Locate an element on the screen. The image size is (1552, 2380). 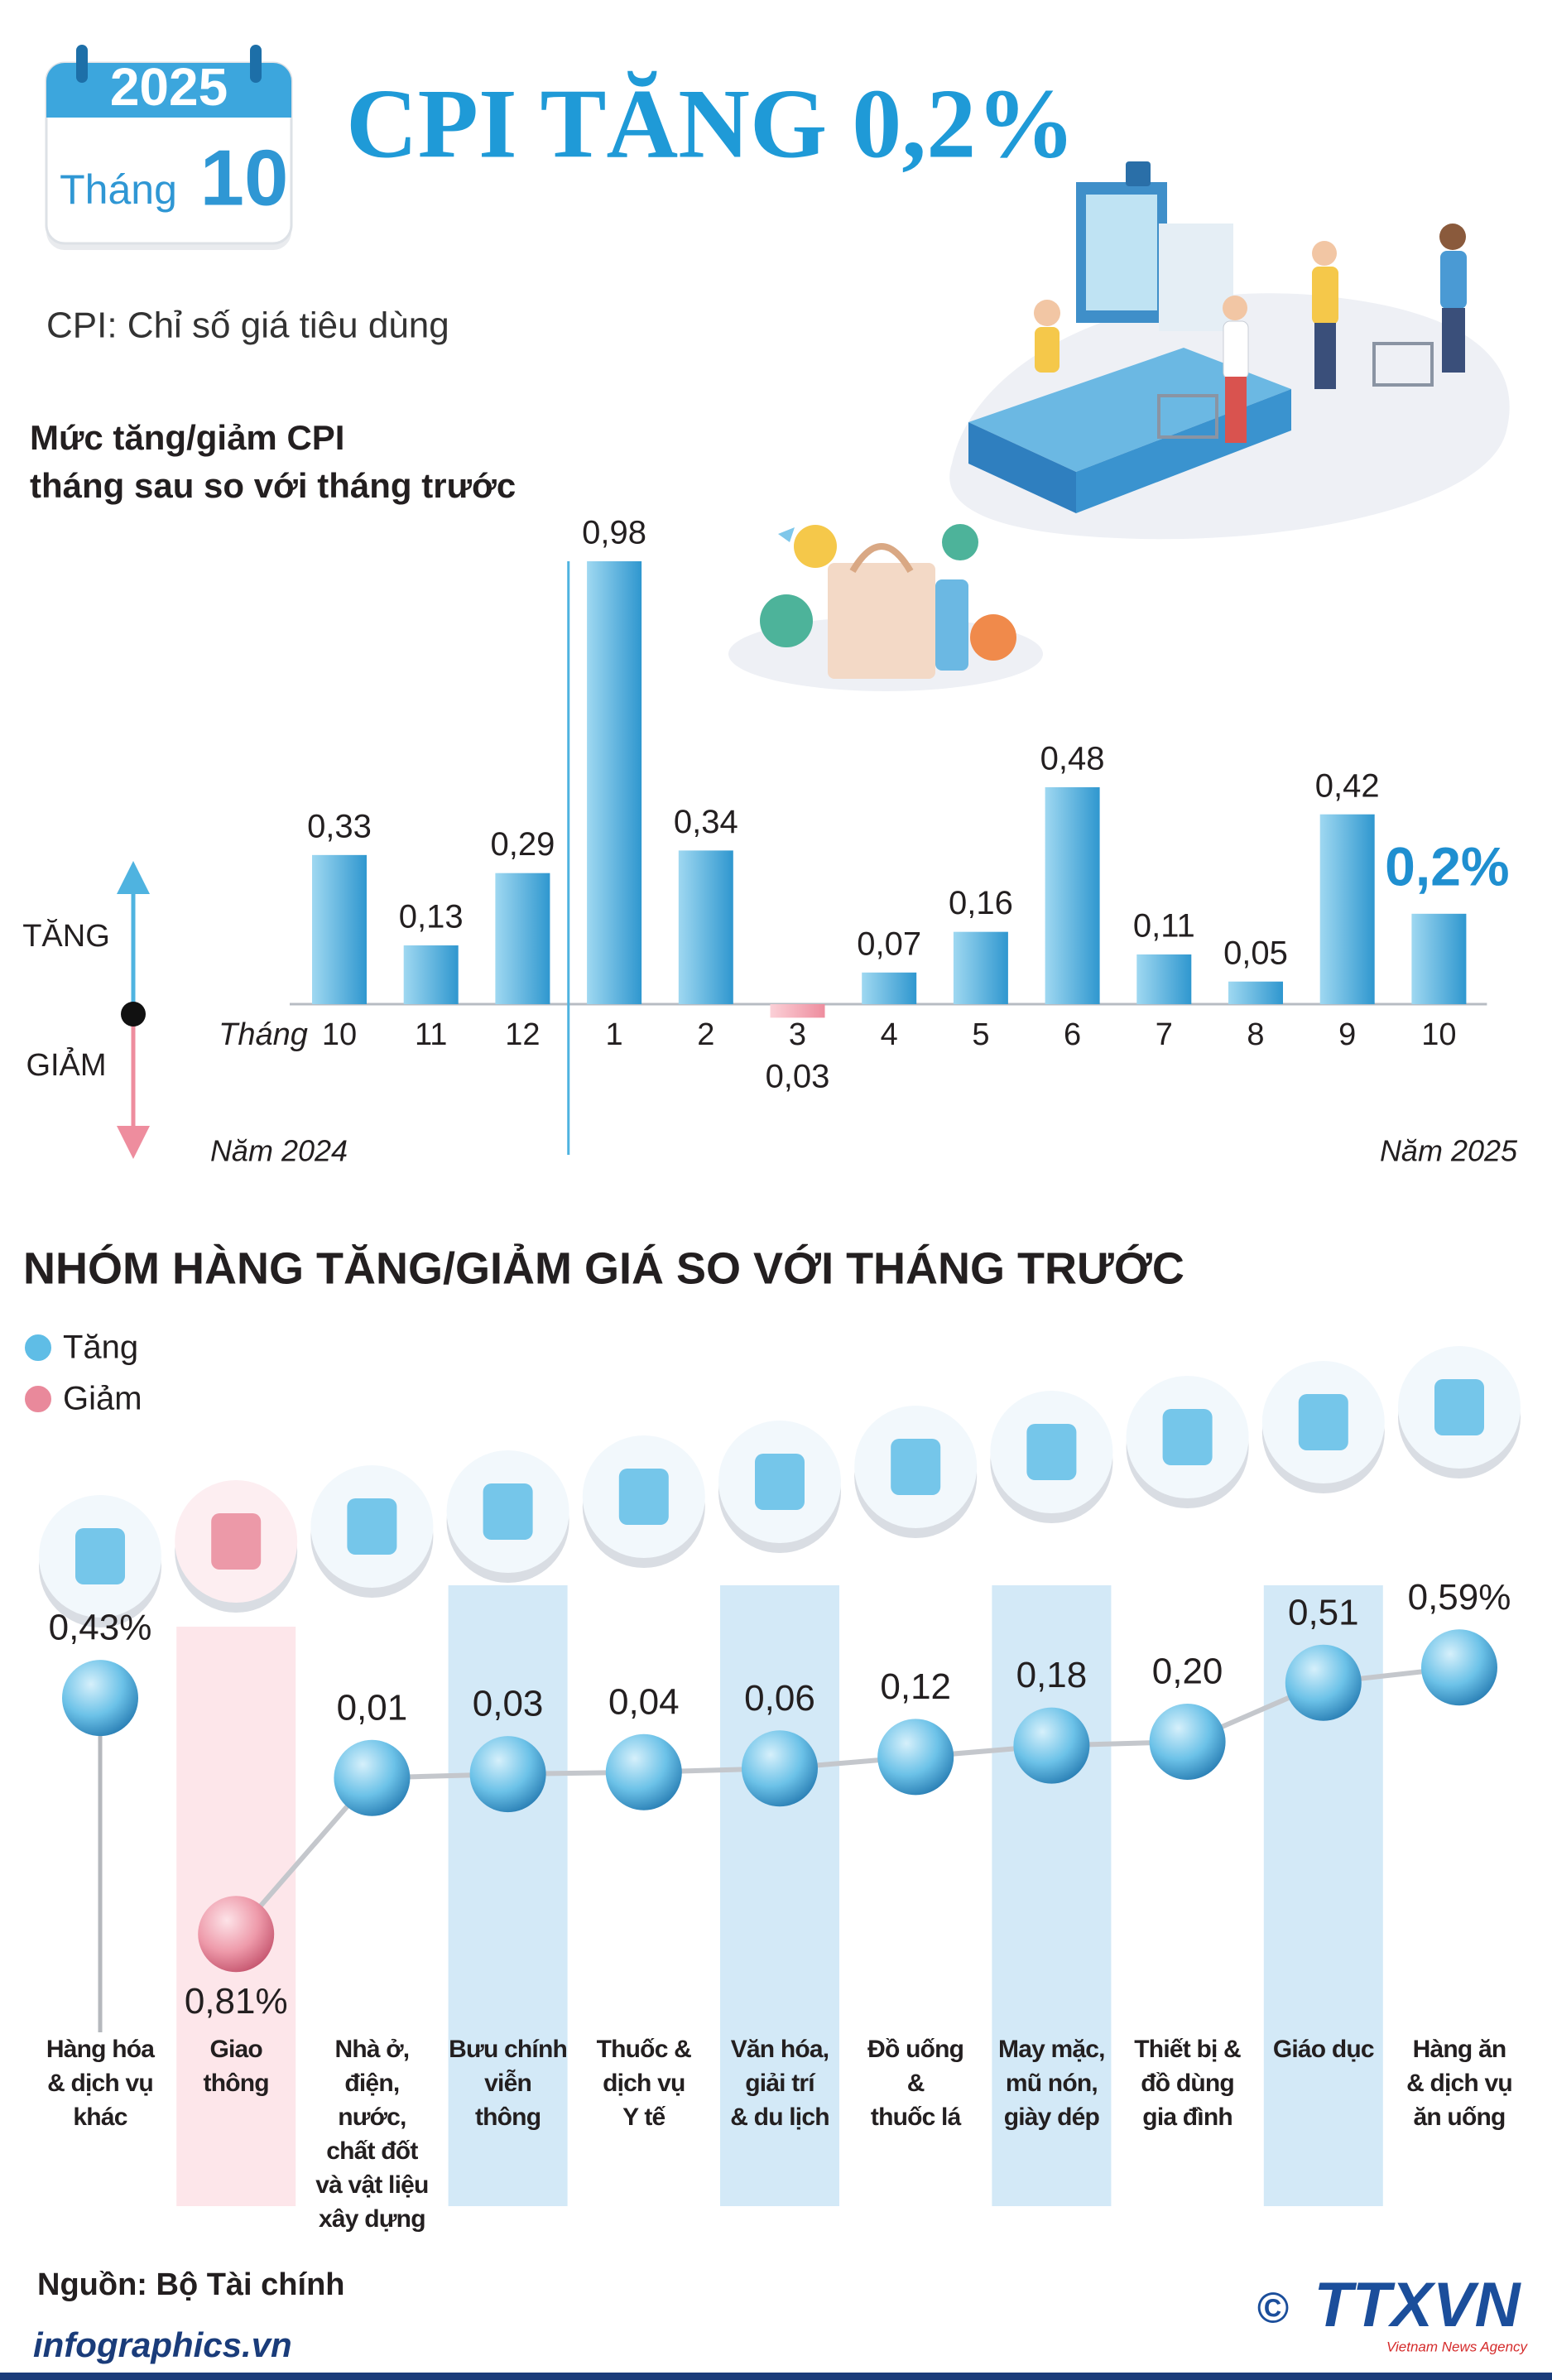
value-label: 0,01 is located at coordinates (372, 1707).